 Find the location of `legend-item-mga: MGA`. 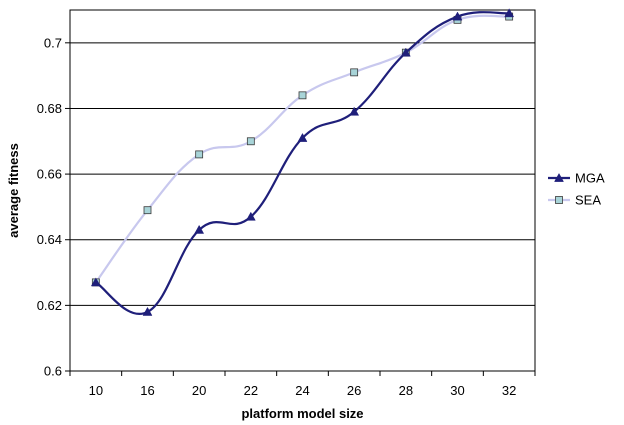

legend-item-mga: MGA is located at coordinates (576, 178).